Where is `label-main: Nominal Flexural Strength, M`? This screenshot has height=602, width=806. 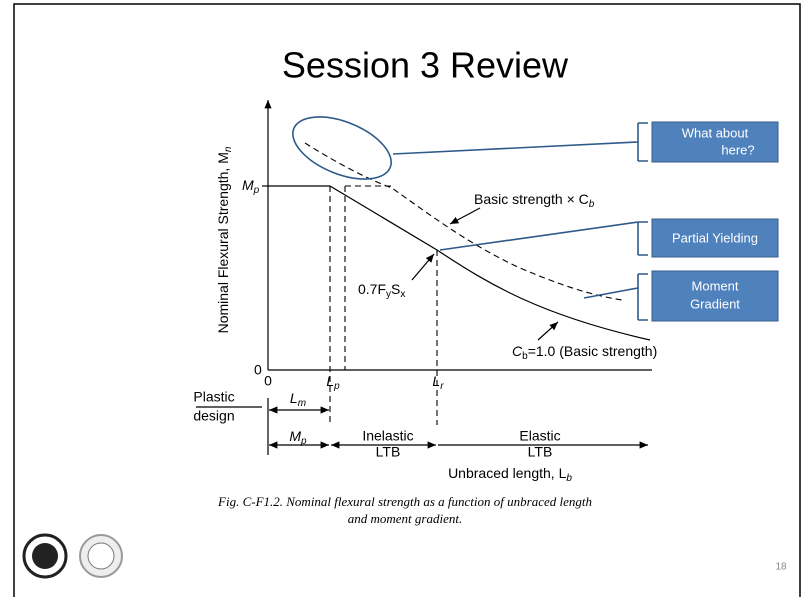 label-main: Nominal Flexural Strength, M is located at coordinates (223, 242).